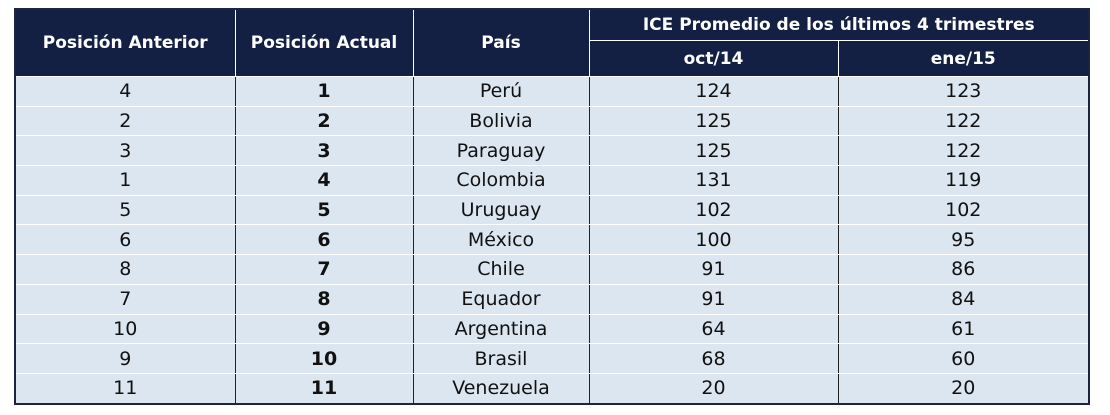  I want to click on table-row: 8 7 Chile 91 86, so click(552, 269).